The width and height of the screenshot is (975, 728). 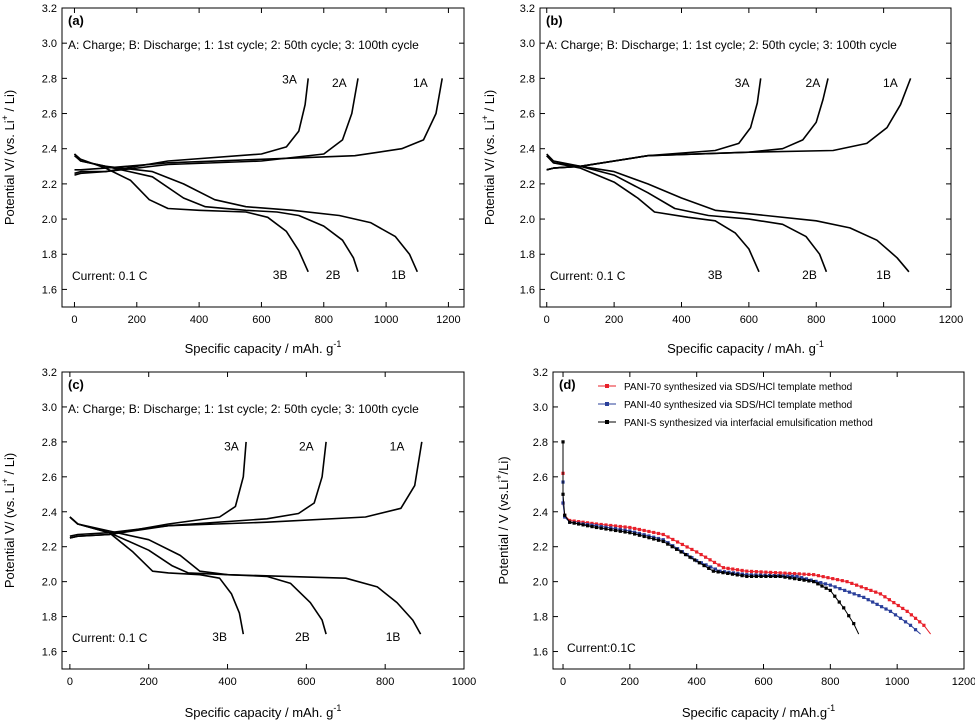 What do you see at coordinates (754, 712) in the screenshot?
I see `x-axis-label-main: Specific capacity / mAh.g` at bounding box center [754, 712].